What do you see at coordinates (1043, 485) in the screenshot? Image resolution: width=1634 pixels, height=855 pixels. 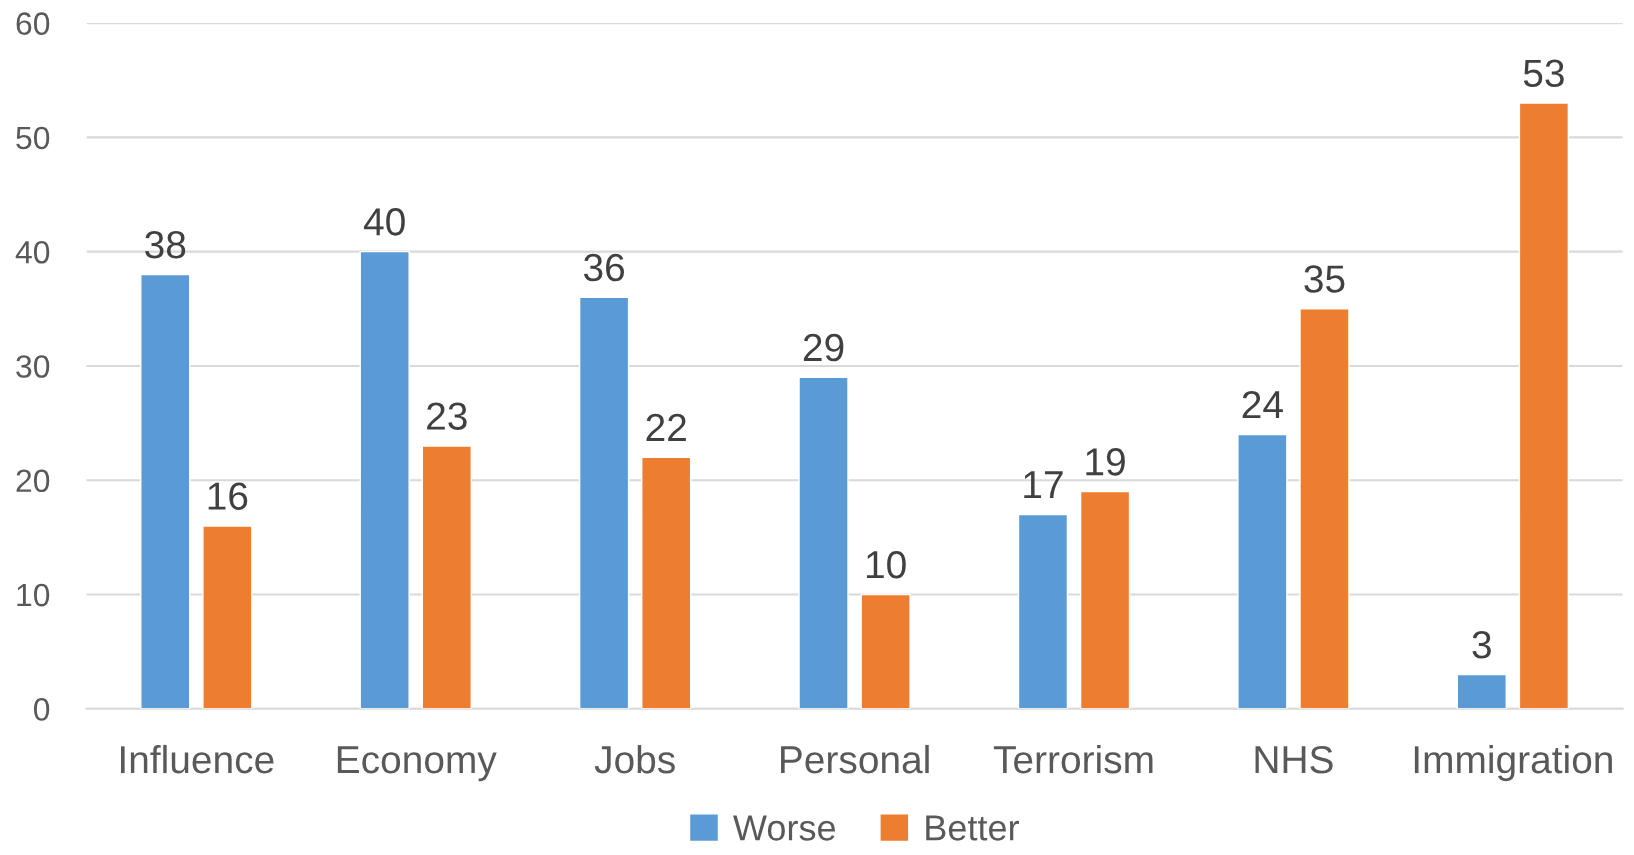 I see `data-label: 17` at bounding box center [1043, 485].